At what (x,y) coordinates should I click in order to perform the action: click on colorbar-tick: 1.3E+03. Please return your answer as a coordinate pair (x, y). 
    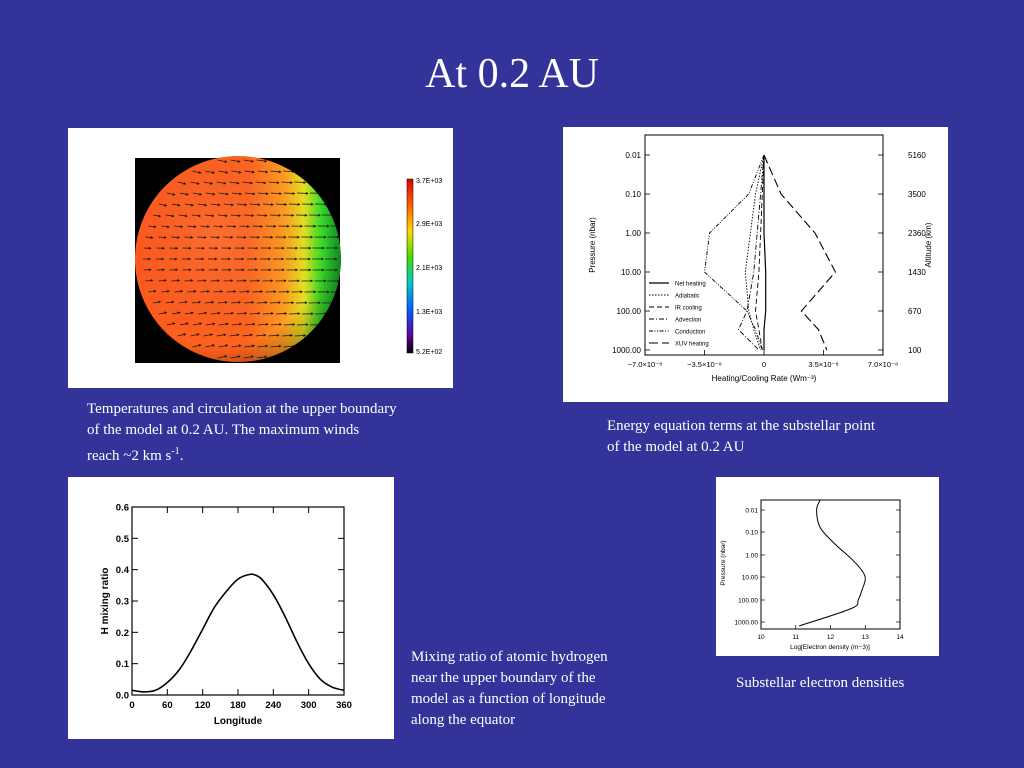
    Looking at the image, I should click on (429, 312).